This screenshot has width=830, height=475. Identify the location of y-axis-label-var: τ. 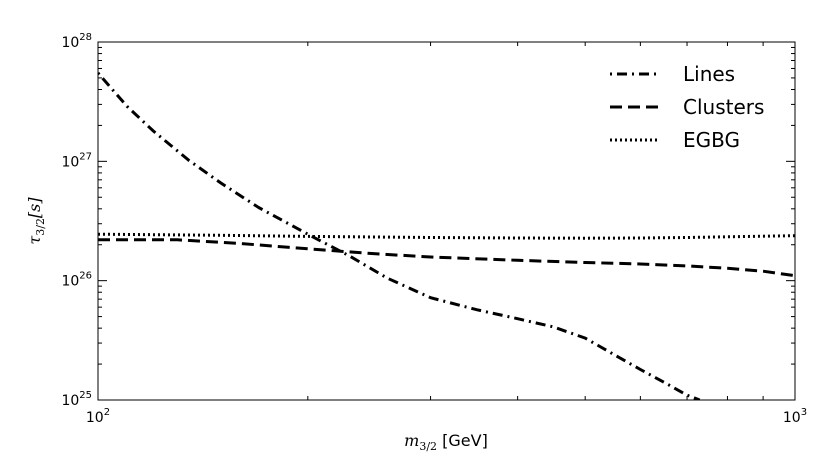
(34, 240).